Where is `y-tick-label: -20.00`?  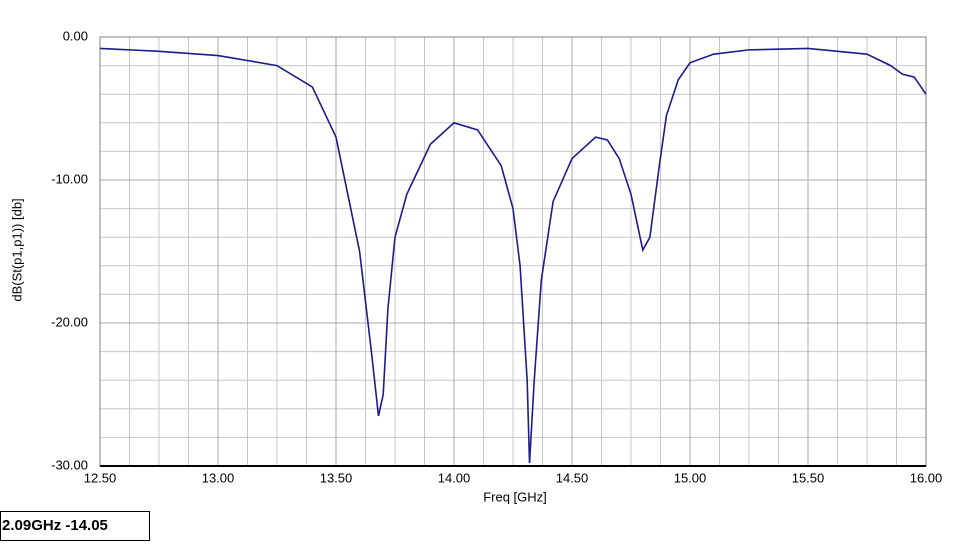 y-tick-label: -20.00 is located at coordinates (69, 321).